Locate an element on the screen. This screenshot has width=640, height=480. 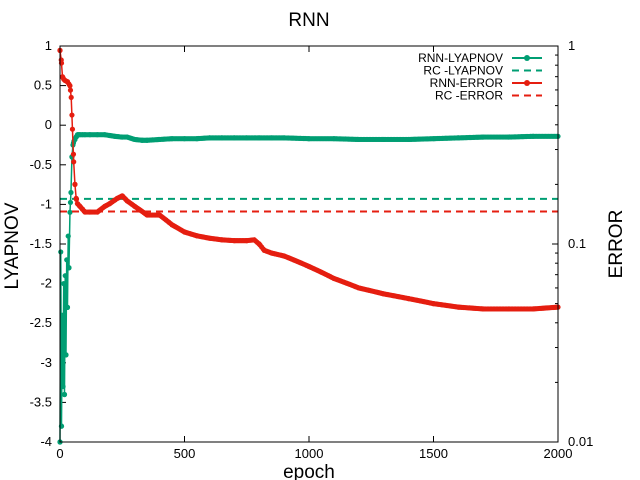
legend-label-2: RNN-ERROR is located at coordinates (467, 83).